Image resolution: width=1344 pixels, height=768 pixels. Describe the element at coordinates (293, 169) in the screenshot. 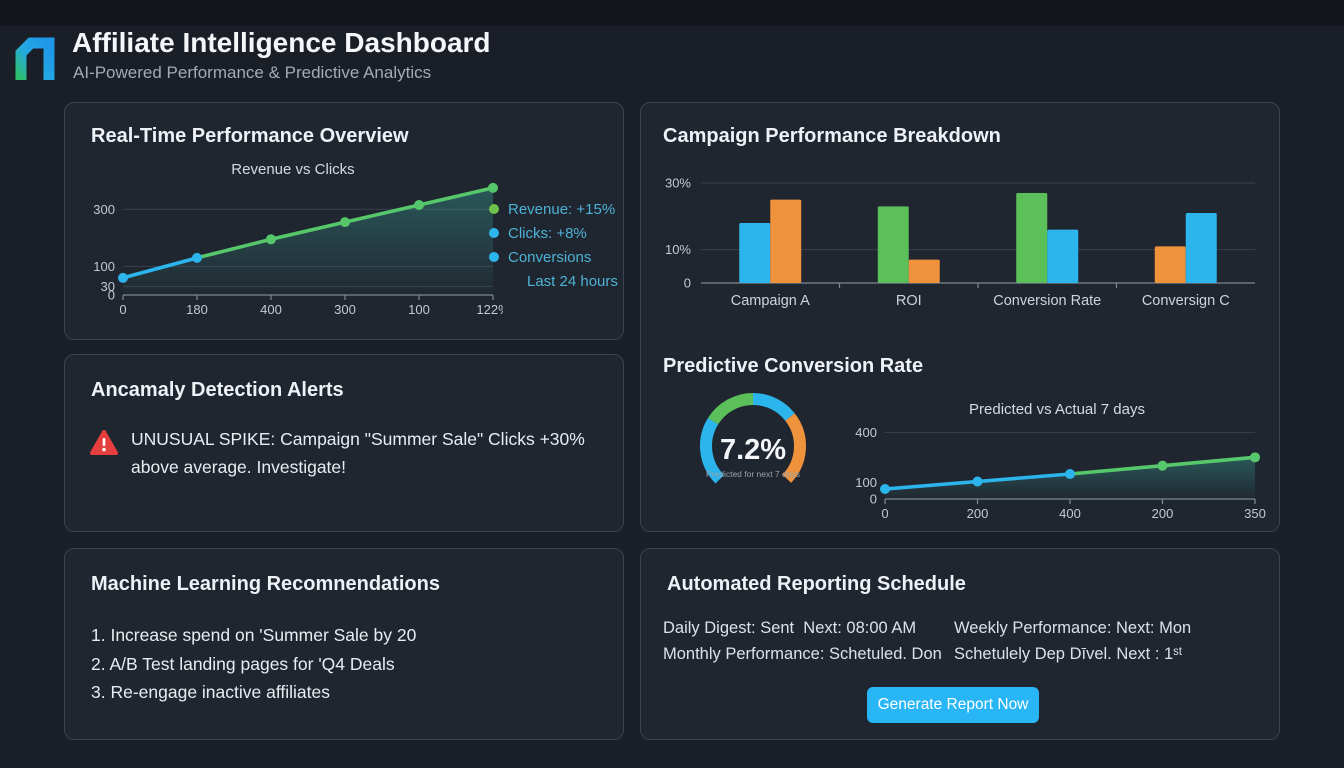

I see `revenue-clicks-chart-title: Revenue vs Clicks` at that location.